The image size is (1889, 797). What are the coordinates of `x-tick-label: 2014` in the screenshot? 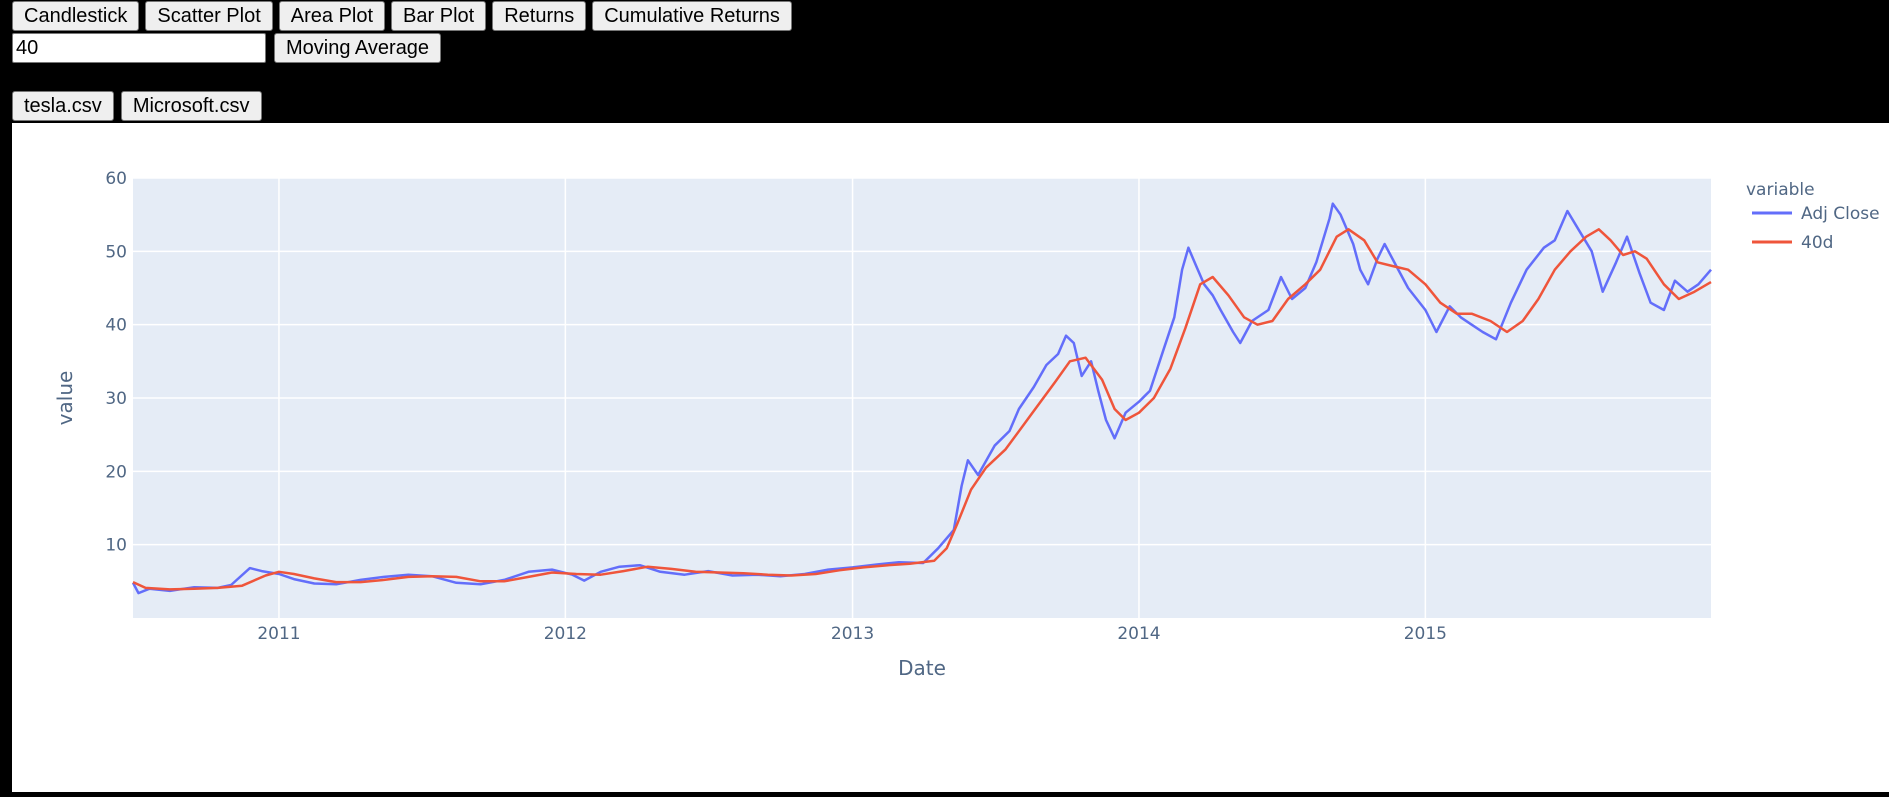 It's located at (1138, 634).